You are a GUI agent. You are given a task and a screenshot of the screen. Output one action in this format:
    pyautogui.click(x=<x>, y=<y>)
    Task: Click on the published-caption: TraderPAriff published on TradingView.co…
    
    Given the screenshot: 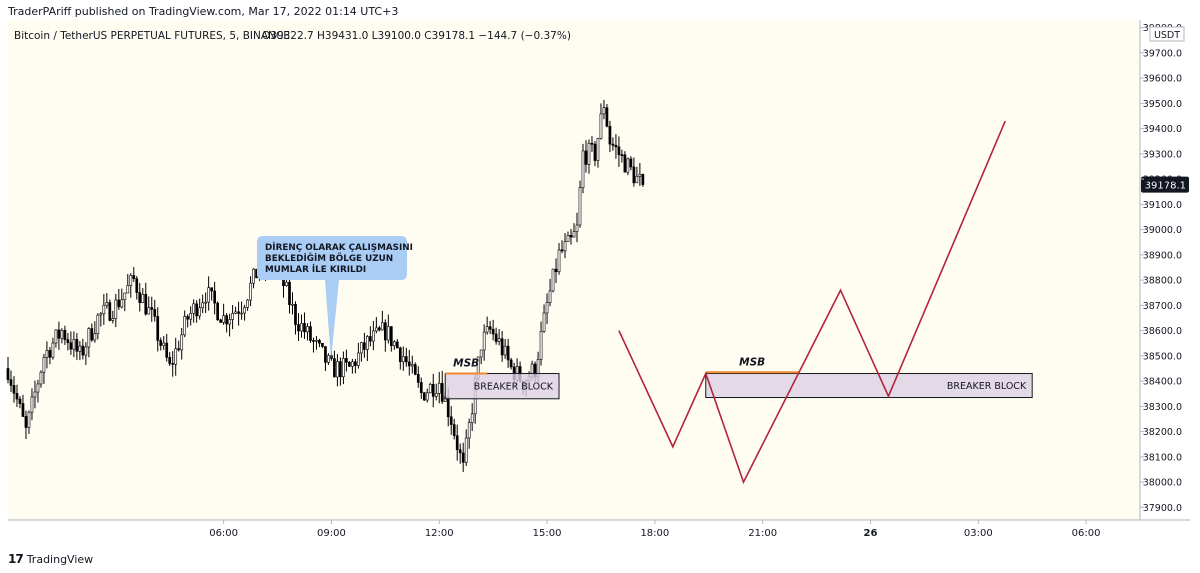 What is the action you would take?
    pyautogui.click(x=203, y=11)
    